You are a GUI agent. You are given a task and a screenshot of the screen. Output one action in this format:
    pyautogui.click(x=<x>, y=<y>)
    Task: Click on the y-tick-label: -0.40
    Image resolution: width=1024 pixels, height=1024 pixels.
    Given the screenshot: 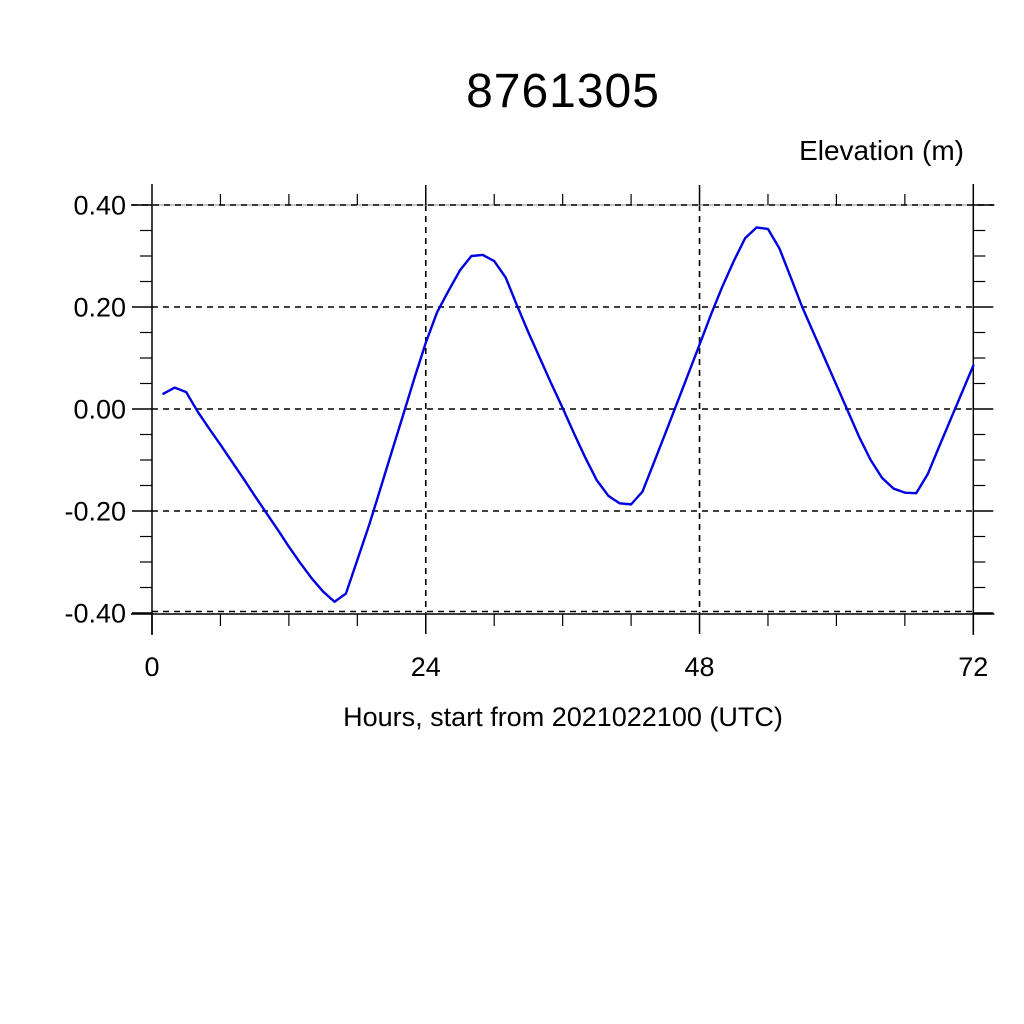 What is the action you would take?
    pyautogui.click(x=95, y=614)
    